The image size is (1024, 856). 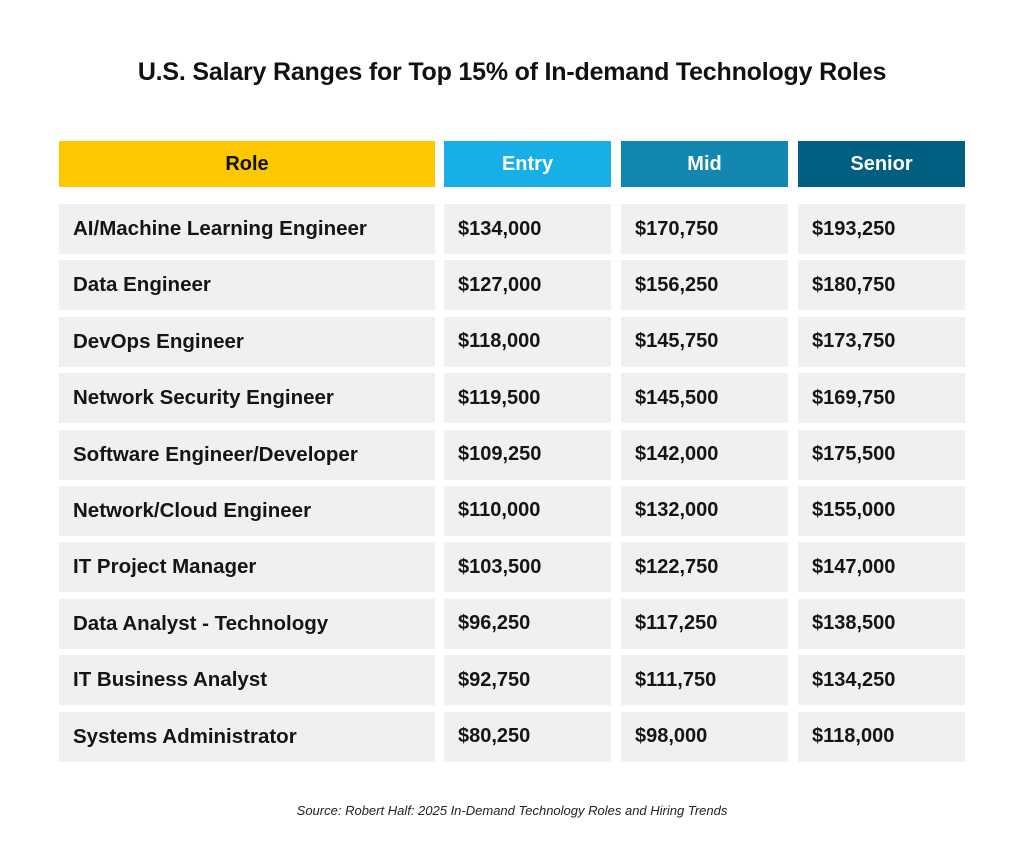 I want to click on role-cell: AI/Machine Learning Engineer, so click(x=247, y=229).